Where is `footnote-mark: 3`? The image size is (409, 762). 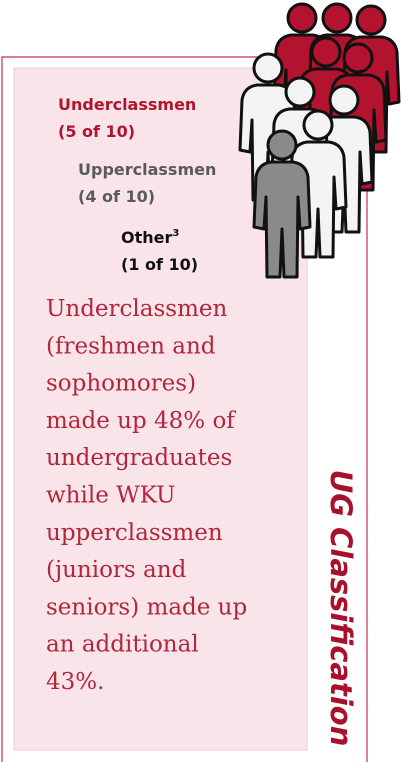
footnote-mark: 3 is located at coordinates (175, 233).